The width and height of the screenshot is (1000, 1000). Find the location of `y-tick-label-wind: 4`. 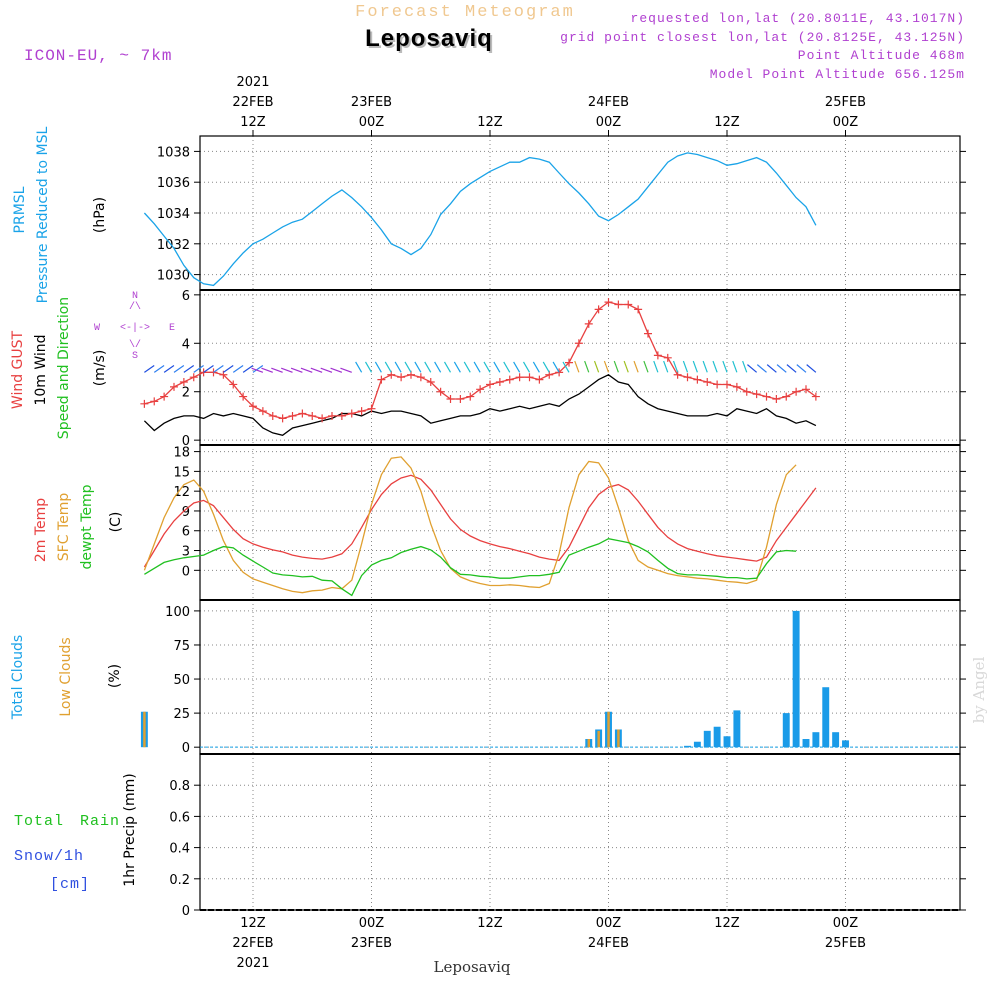

y-tick-label-wind: 4 is located at coordinates (186, 344).